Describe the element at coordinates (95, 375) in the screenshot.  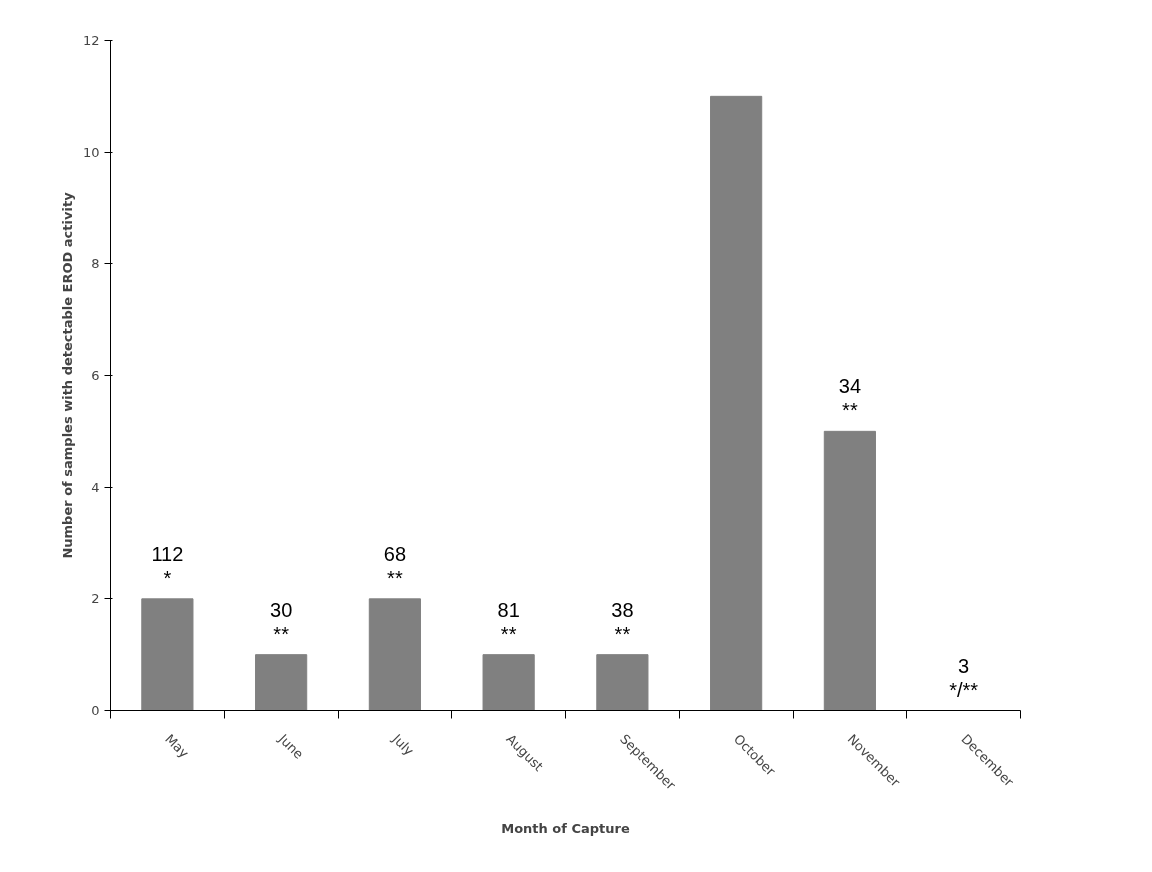
I see `y-tick-label: 6` at that location.